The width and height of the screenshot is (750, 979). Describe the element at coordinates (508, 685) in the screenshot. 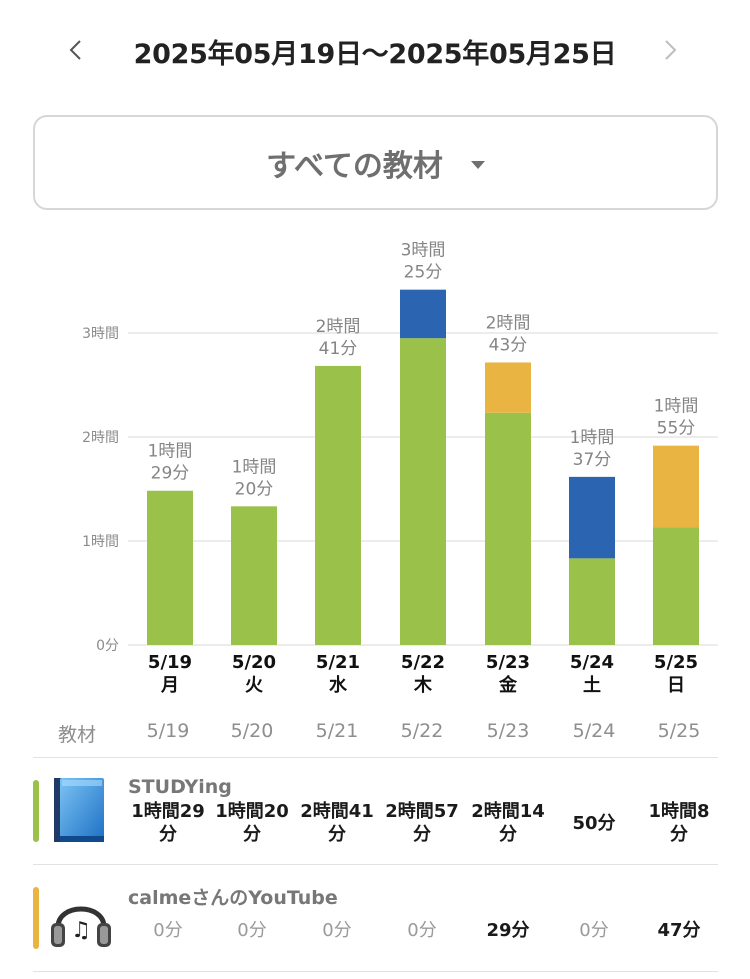

I see `x-tick-weekday: 金` at that location.